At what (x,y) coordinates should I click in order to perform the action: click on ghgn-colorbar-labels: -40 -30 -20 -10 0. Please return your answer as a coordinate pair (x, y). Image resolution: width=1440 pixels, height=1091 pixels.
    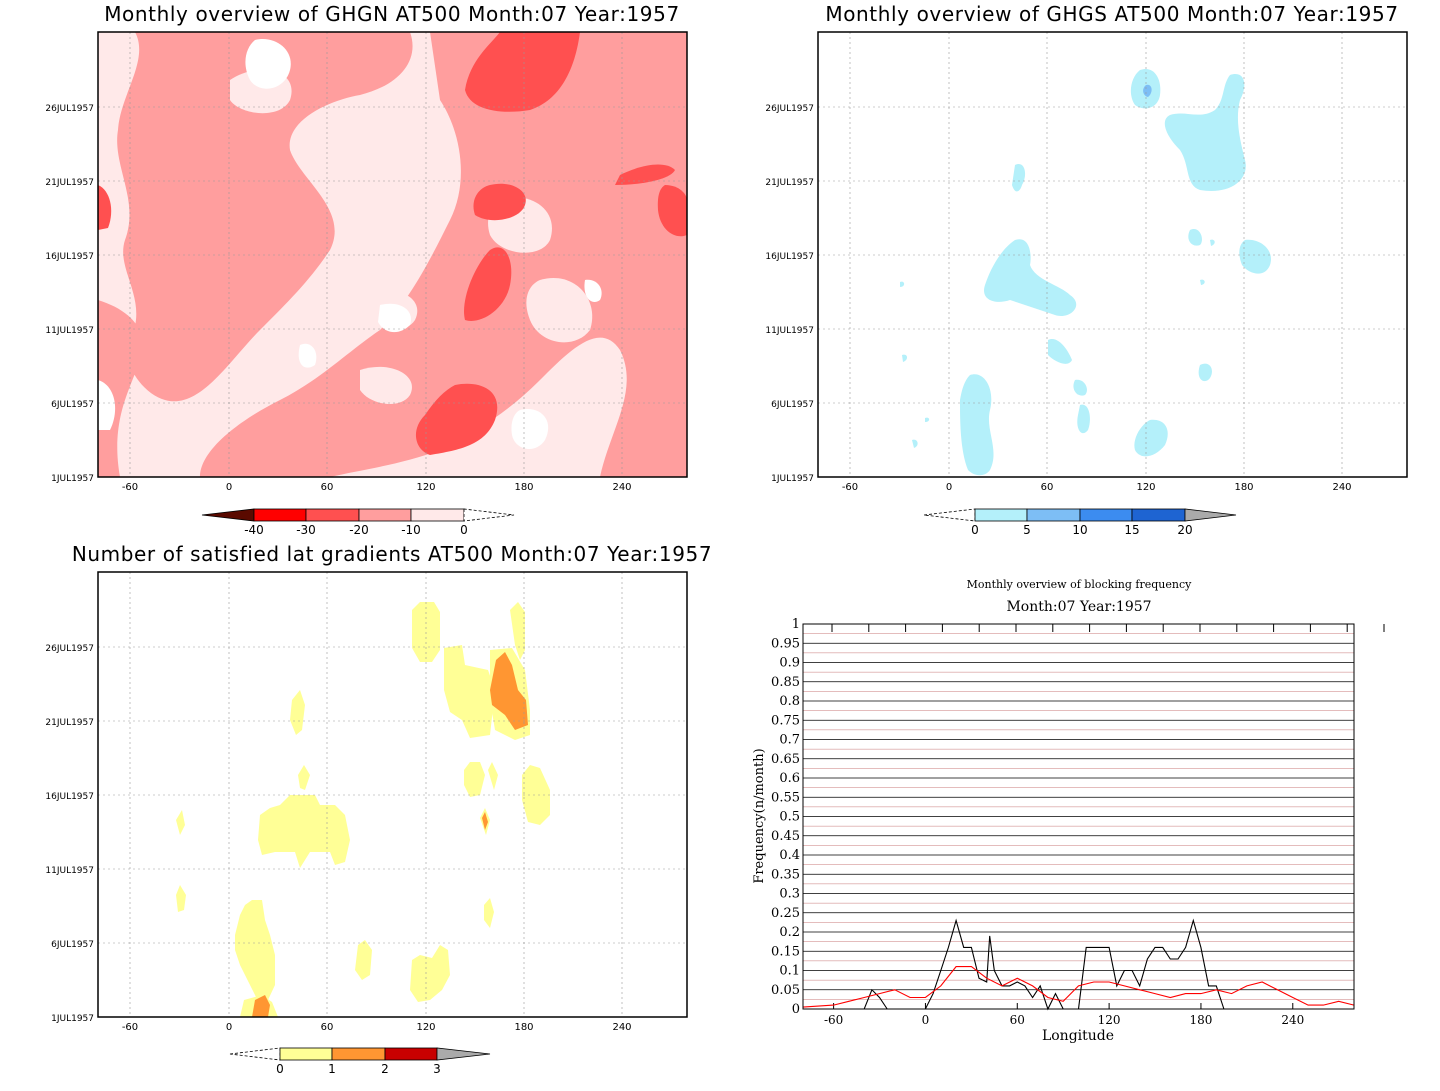
    Looking at the image, I should click on (356, 530).